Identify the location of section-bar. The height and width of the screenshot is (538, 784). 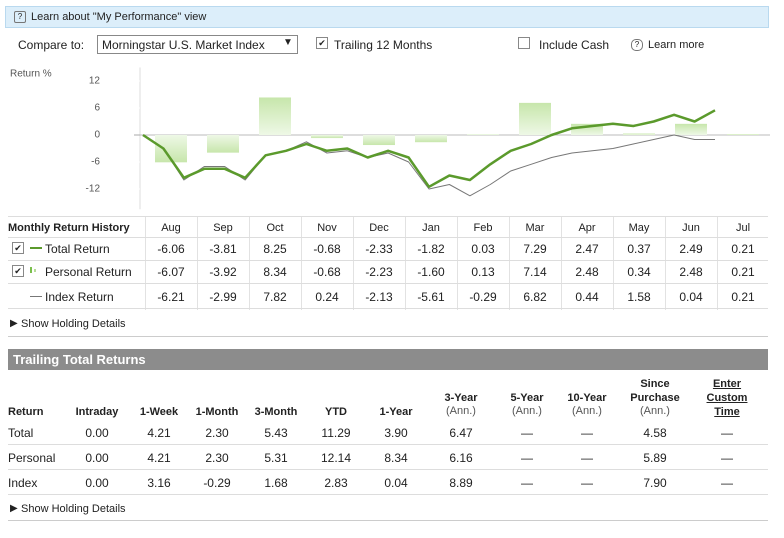
(388, 359).